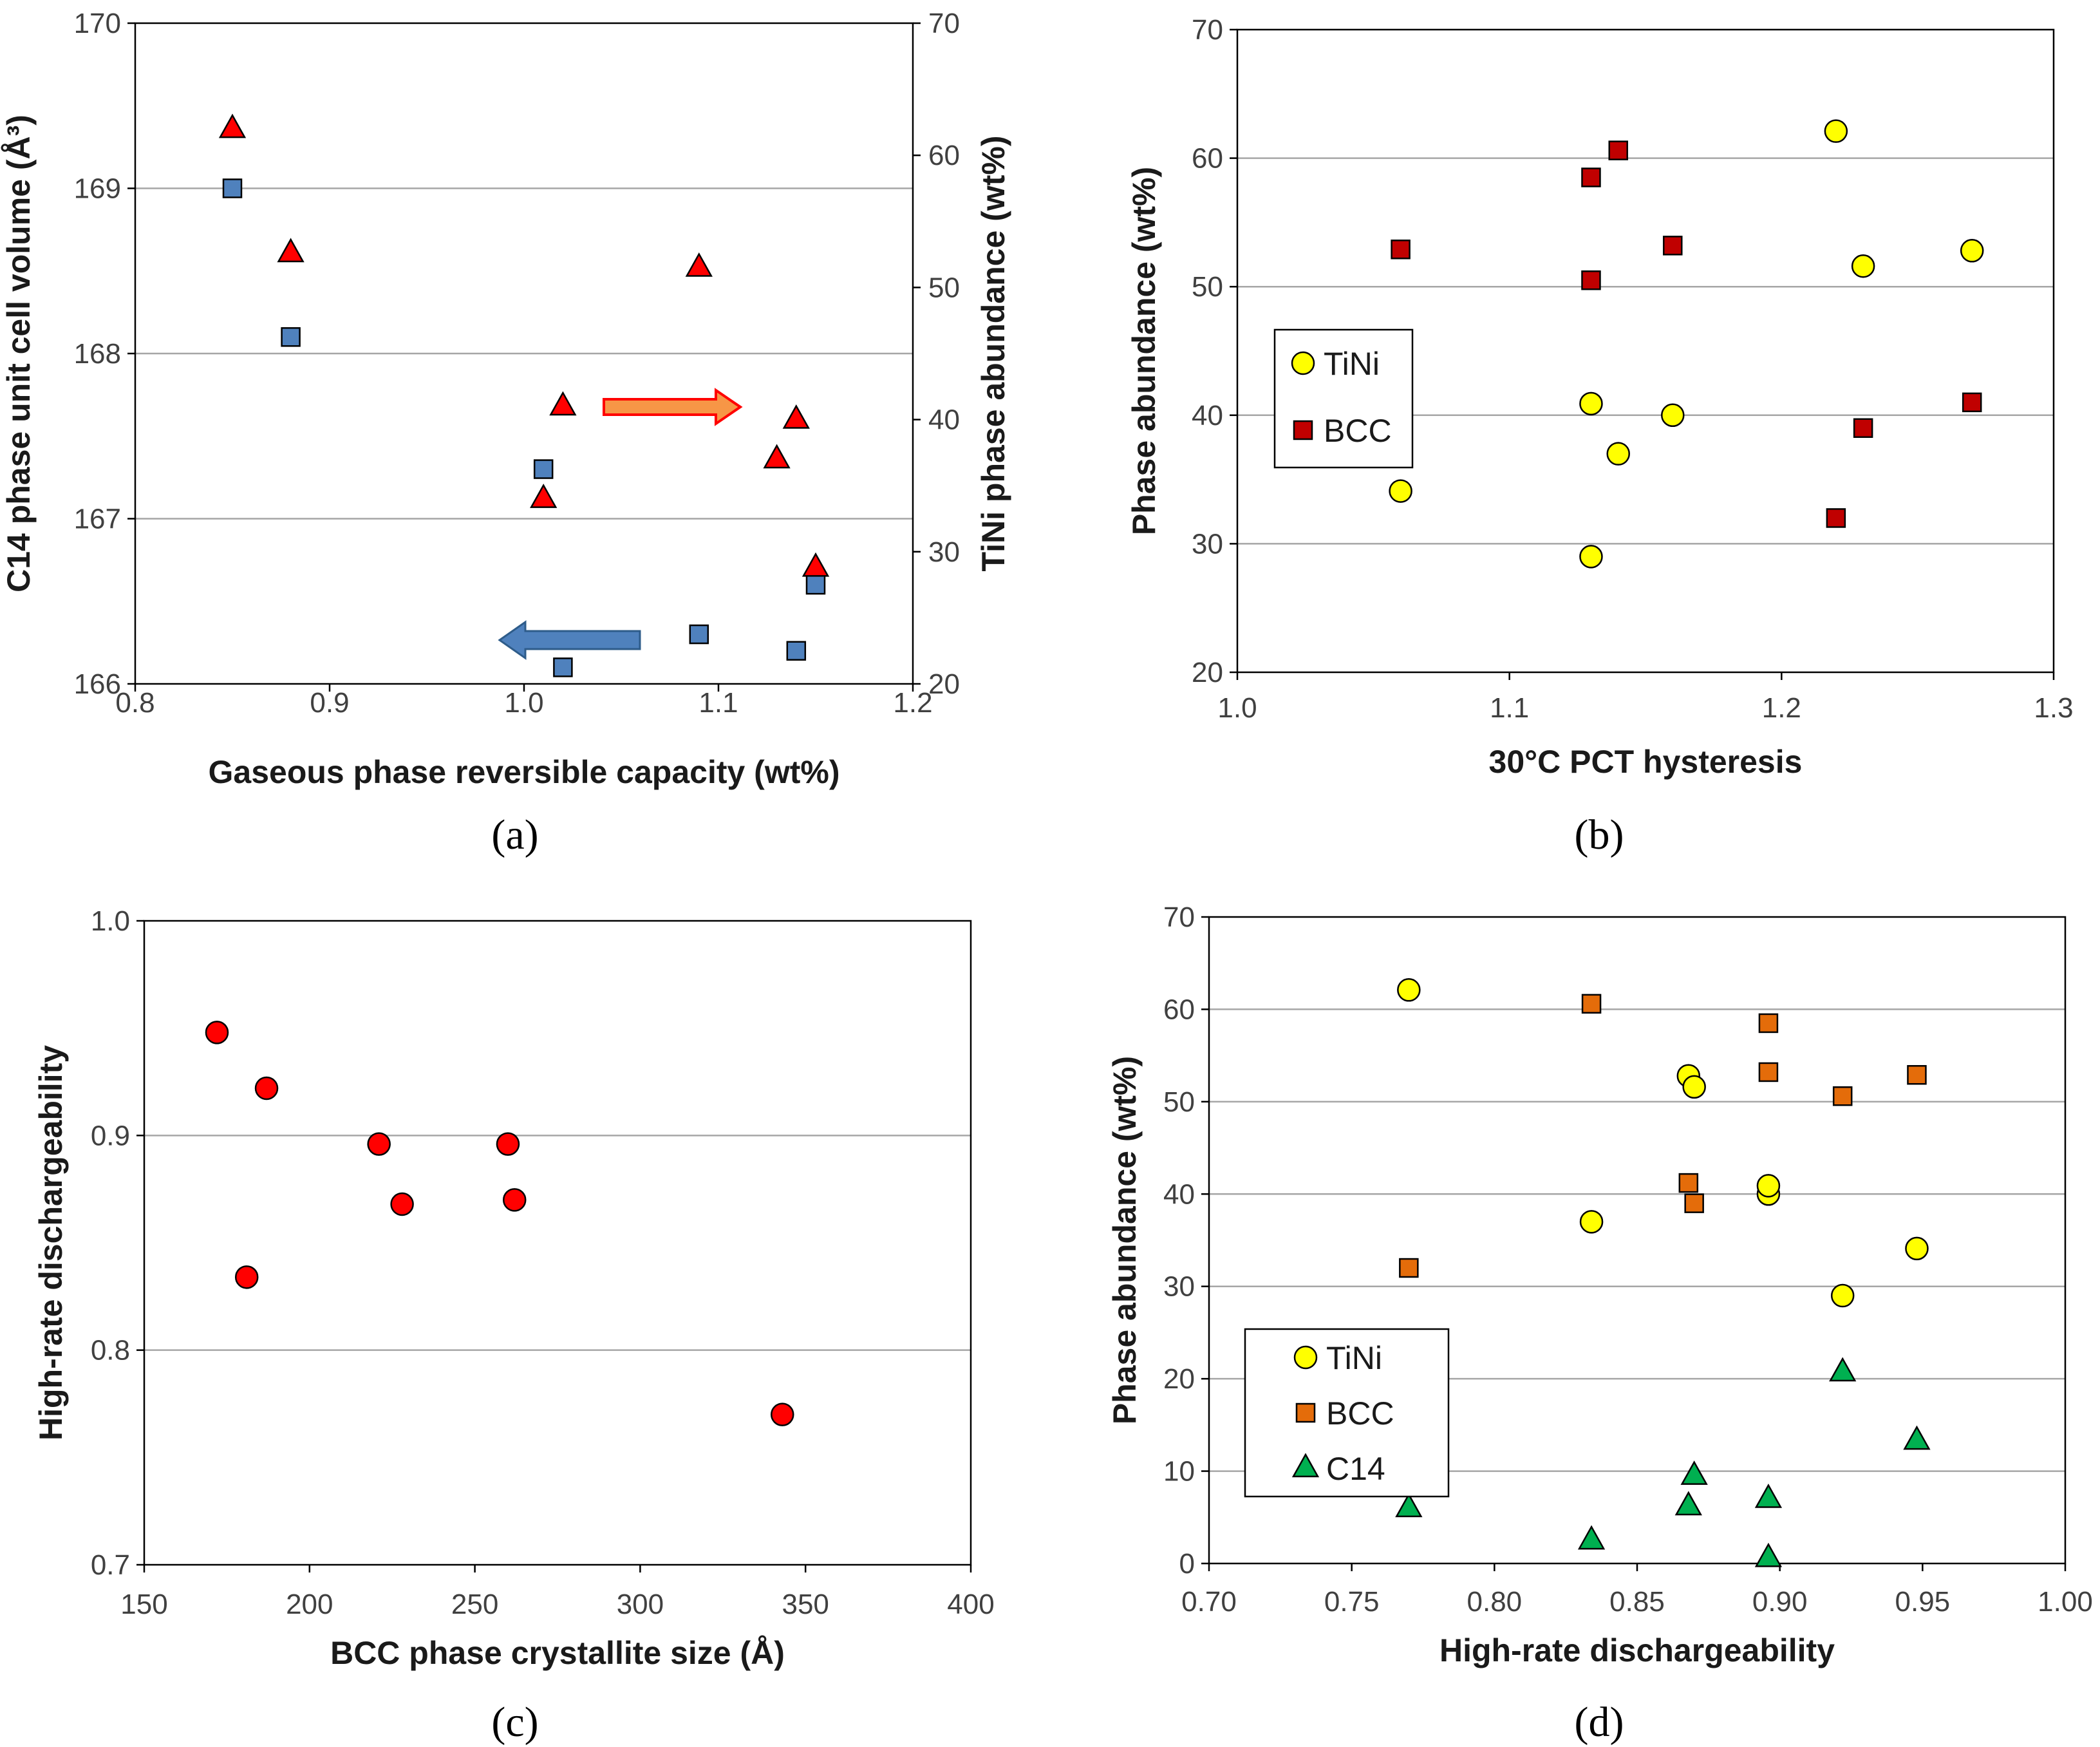  What do you see at coordinates (474, 1604) in the screenshot?
I see `x-tick-label: 250` at bounding box center [474, 1604].